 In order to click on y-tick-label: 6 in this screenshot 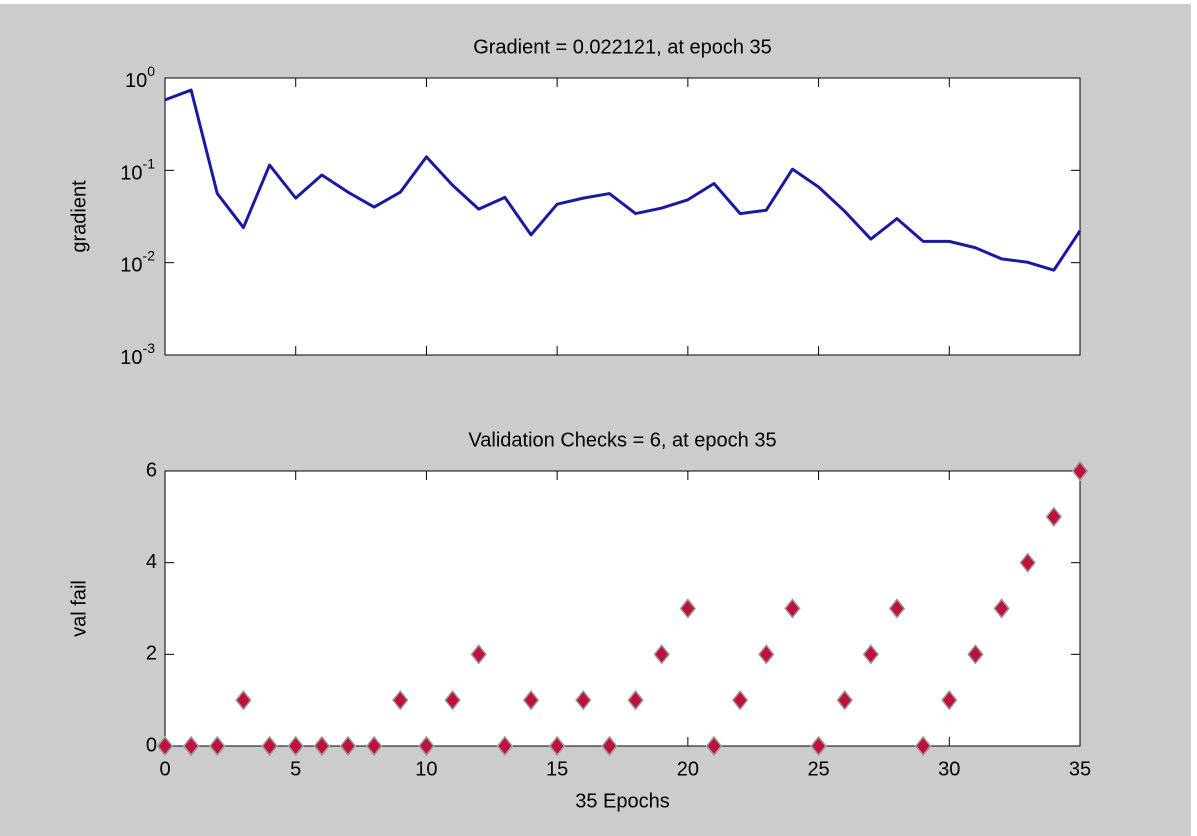, I will do `click(151, 470)`.